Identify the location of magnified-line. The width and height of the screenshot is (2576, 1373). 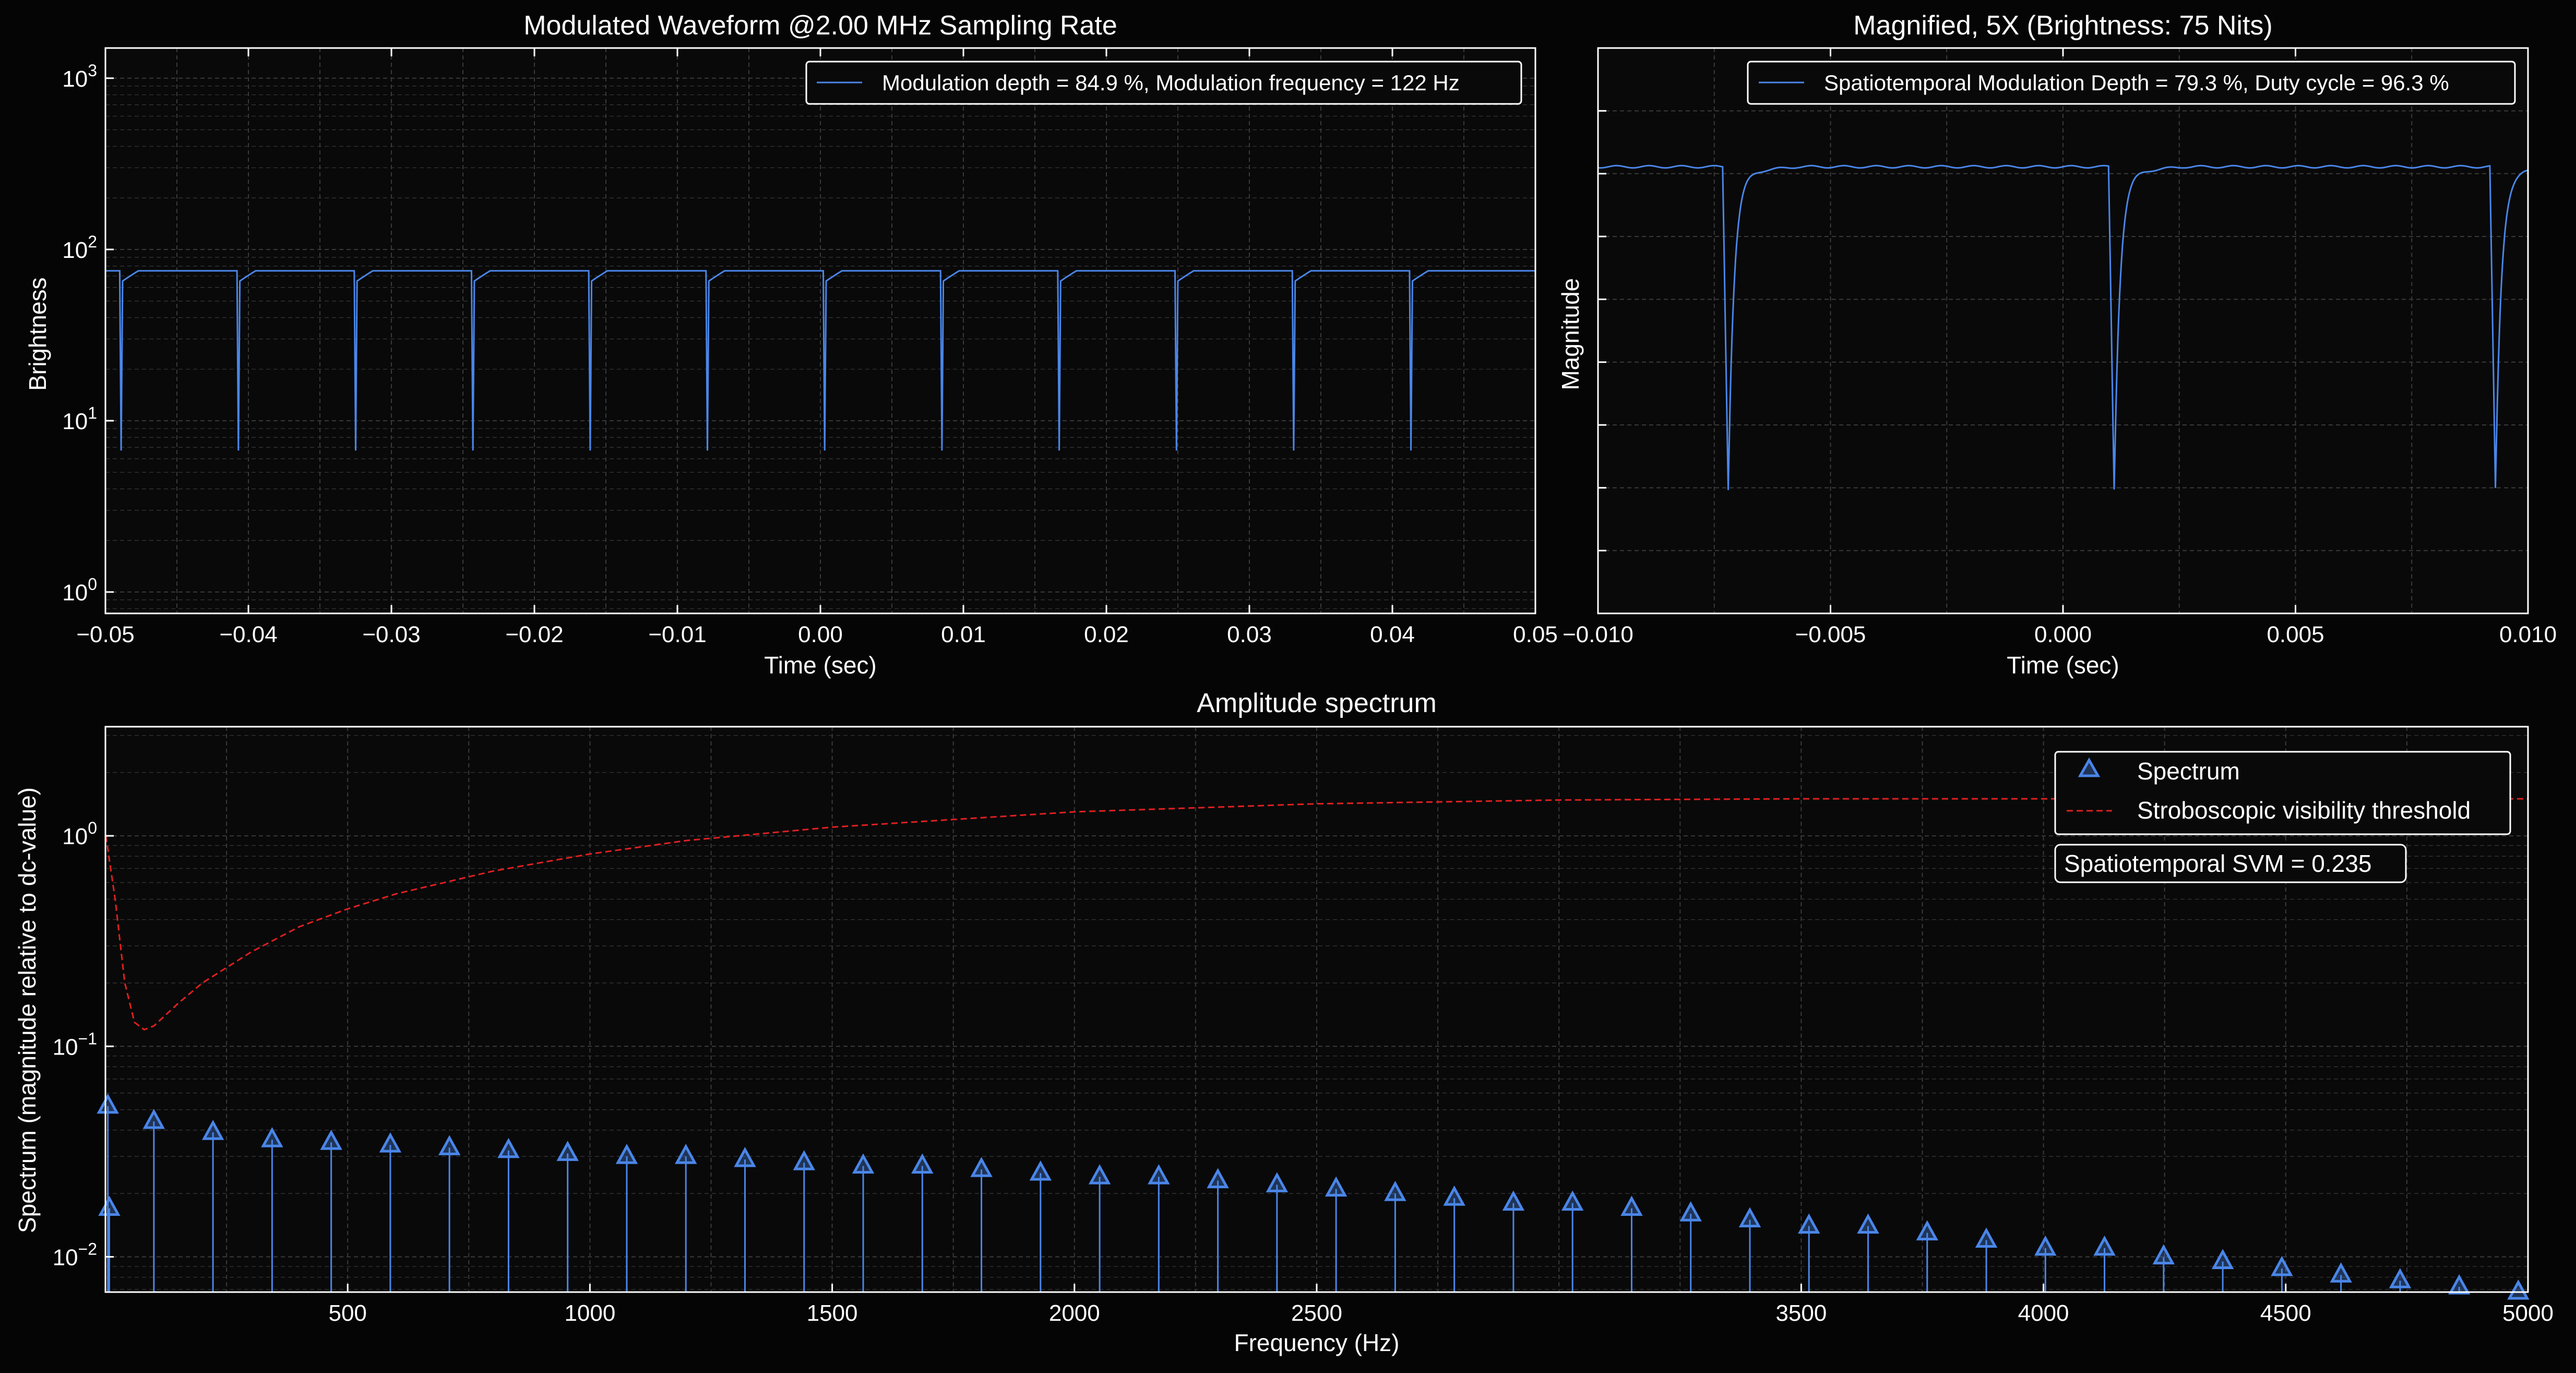
(2063, 327).